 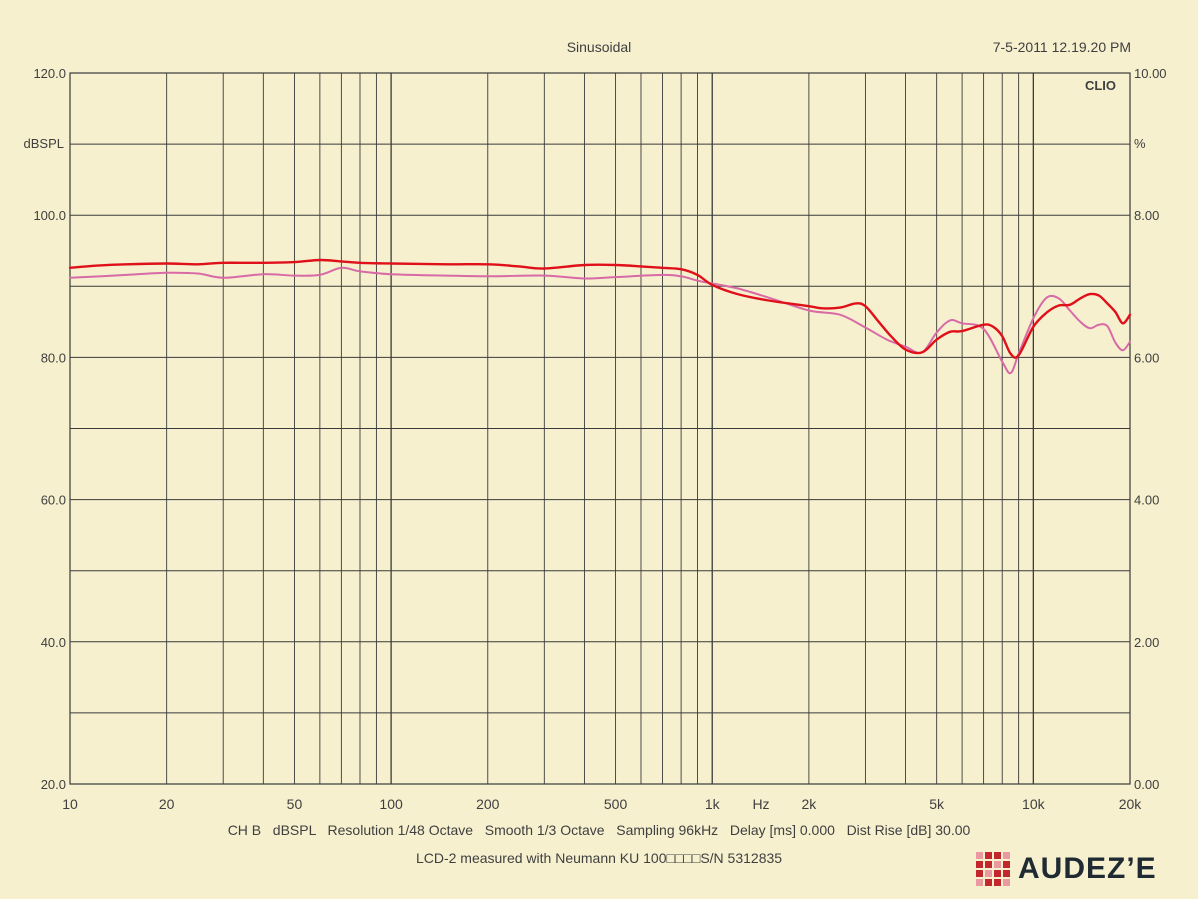 I want to click on x-tick-label: 5k, so click(x=937, y=804).